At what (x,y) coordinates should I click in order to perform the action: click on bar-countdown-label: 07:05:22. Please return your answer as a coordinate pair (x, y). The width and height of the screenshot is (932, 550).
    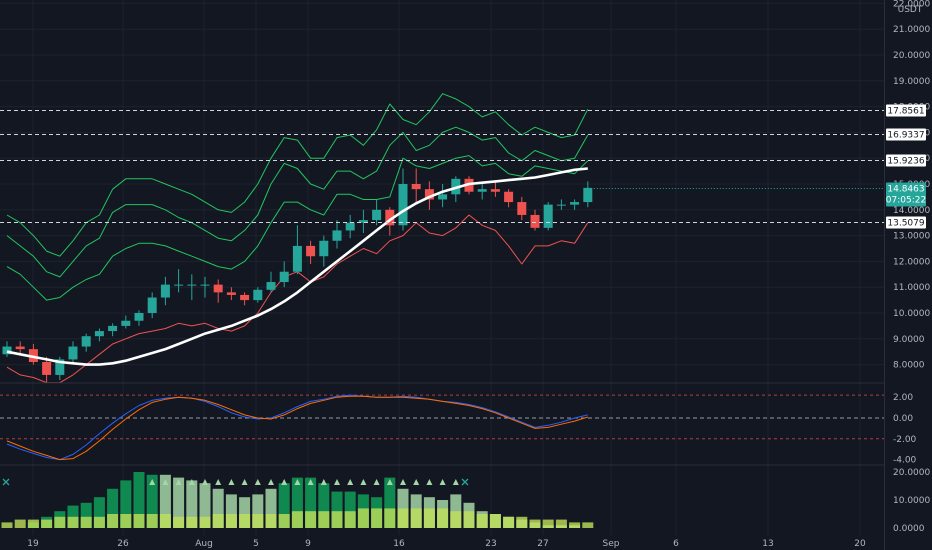
    Looking at the image, I should click on (906, 201).